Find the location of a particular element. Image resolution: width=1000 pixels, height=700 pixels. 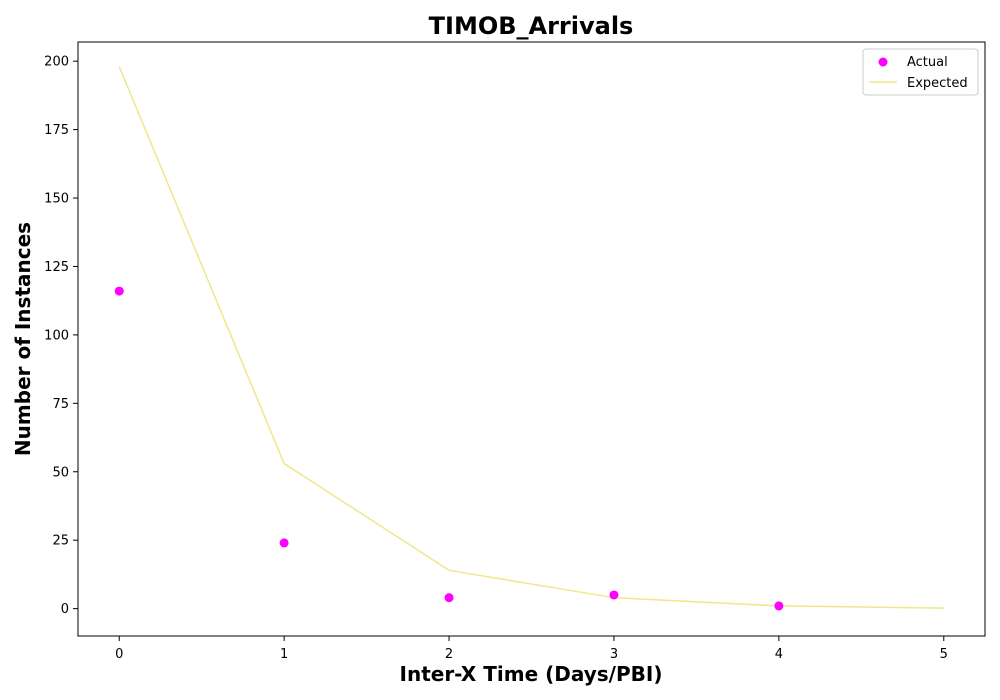

x-tick-label: 3 is located at coordinates (614, 654).